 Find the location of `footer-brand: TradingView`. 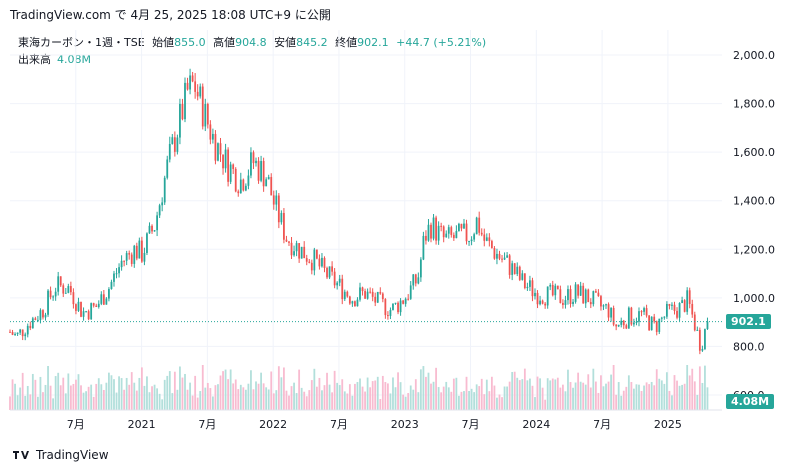

footer-brand: TradingView is located at coordinates (60, 455).